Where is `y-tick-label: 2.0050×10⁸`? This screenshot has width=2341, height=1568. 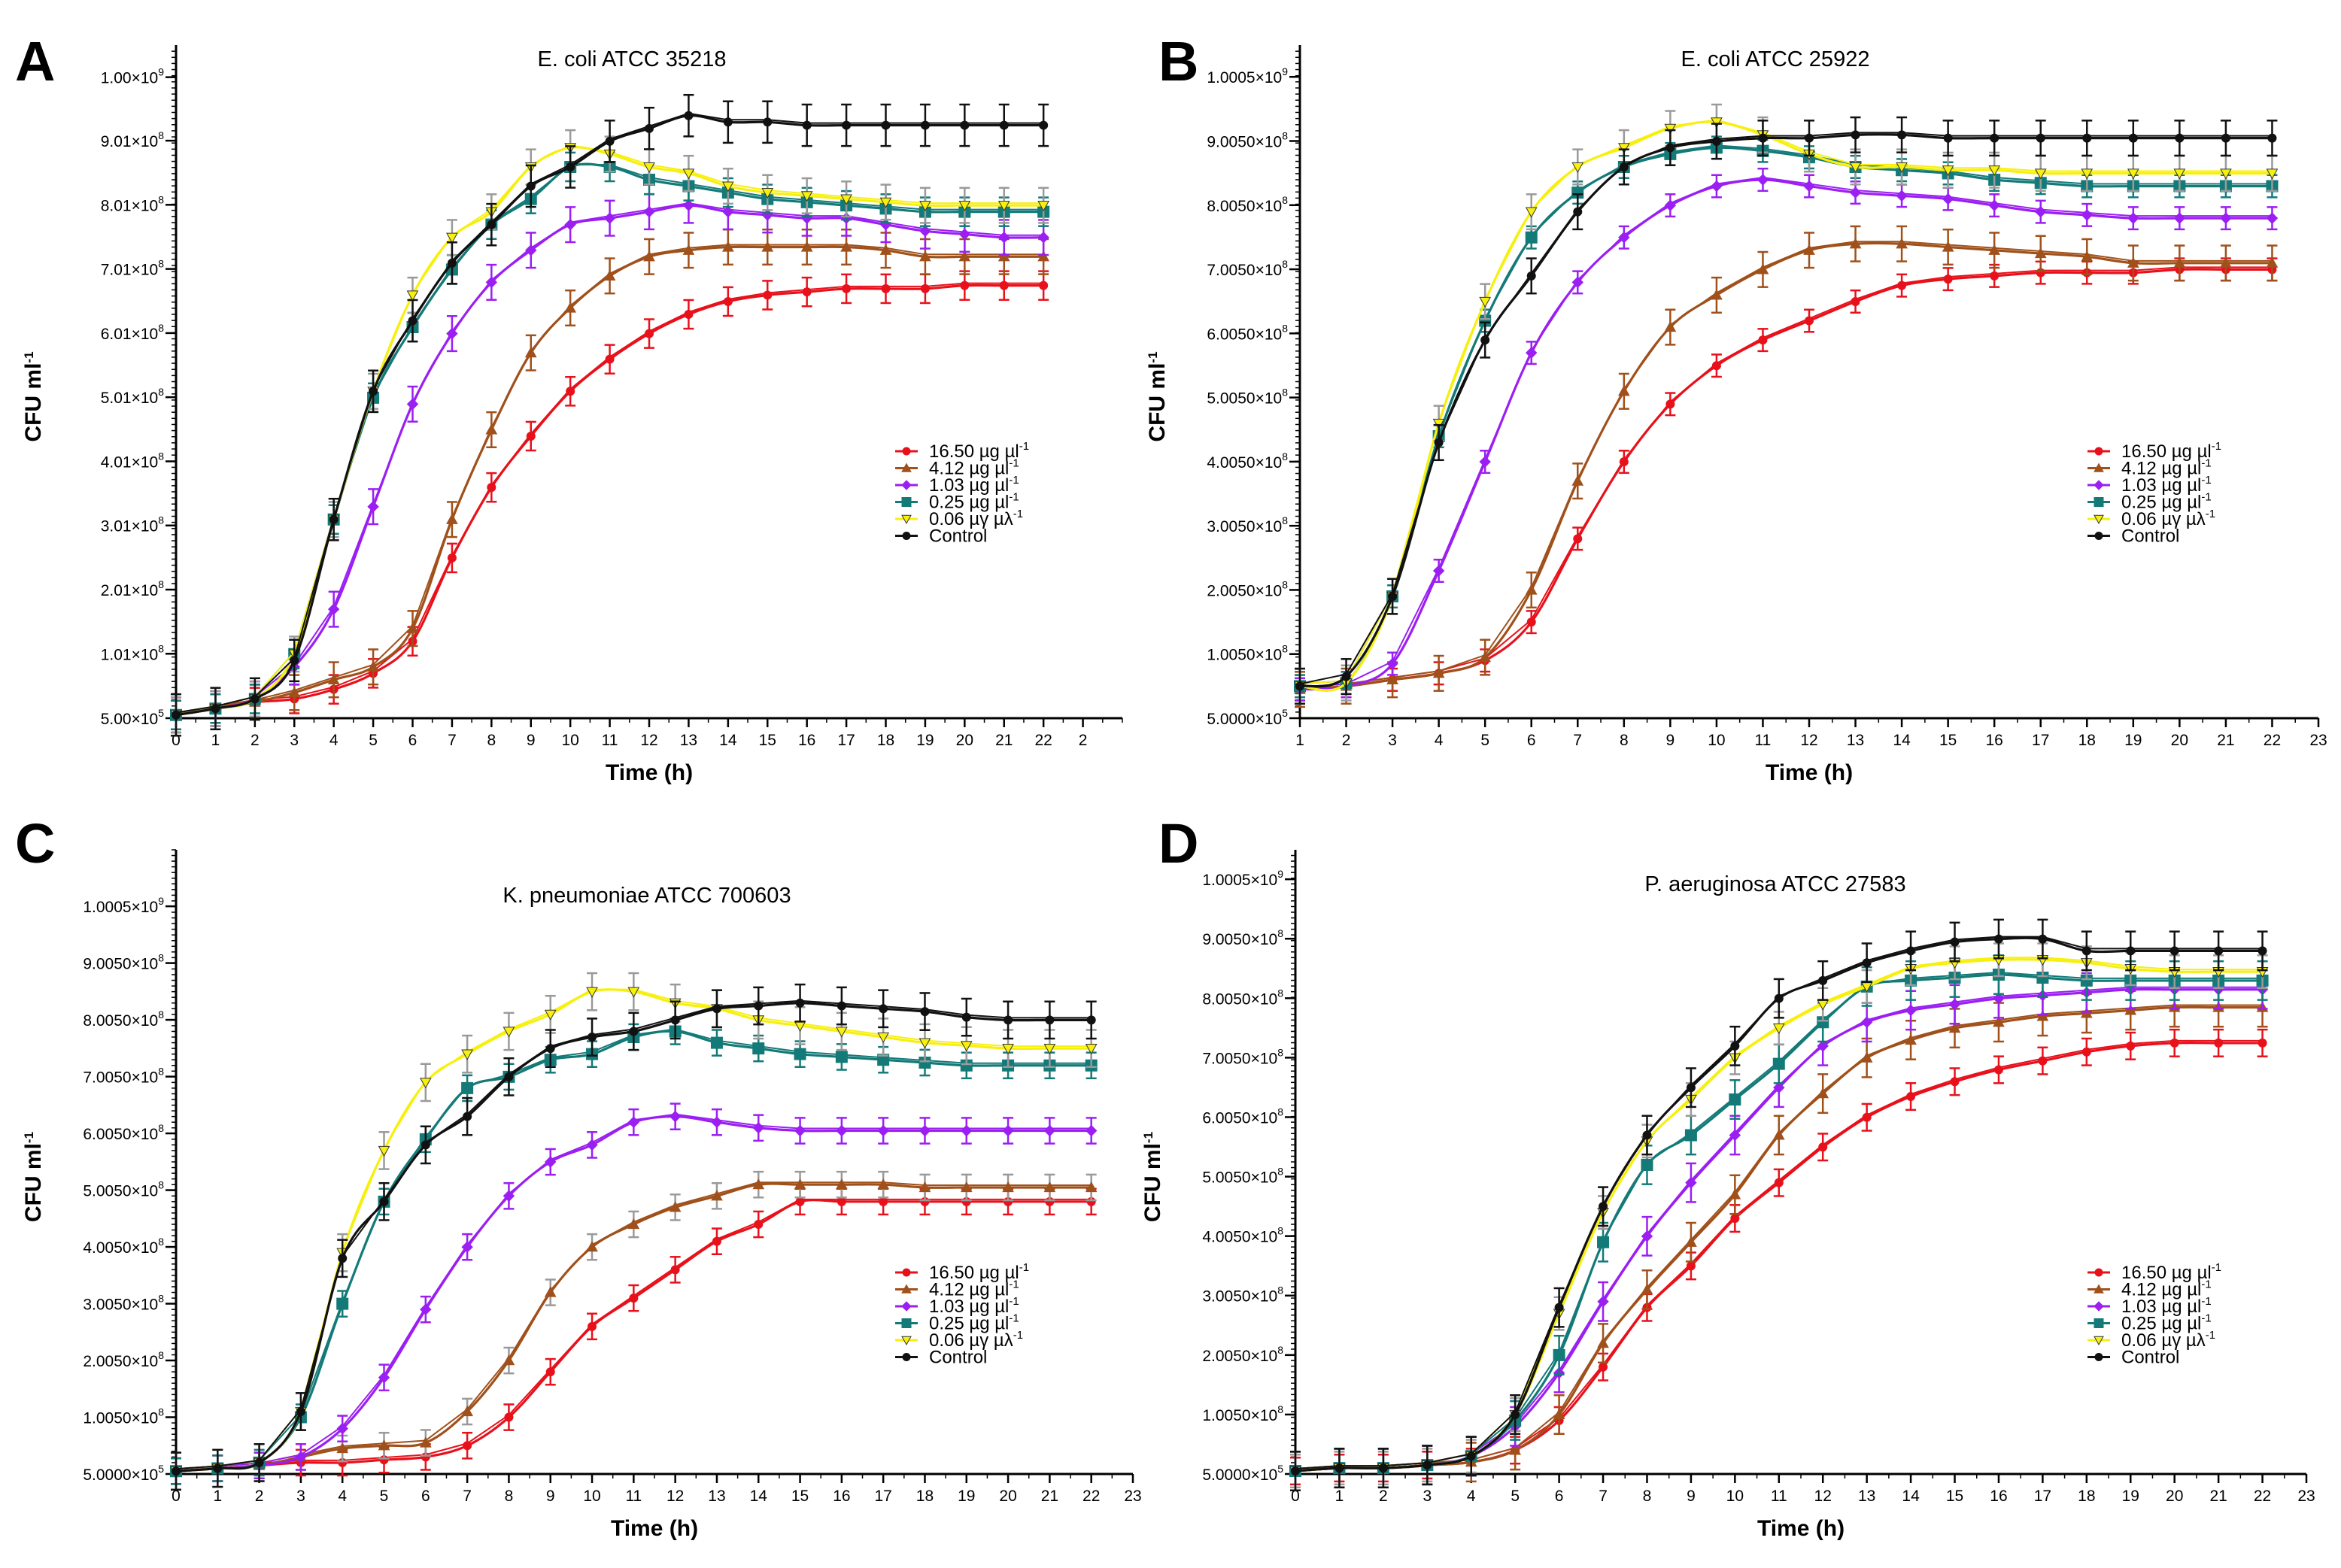 y-tick-label: 2.0050×10⁸ is located at coordinates (1242, 1354).